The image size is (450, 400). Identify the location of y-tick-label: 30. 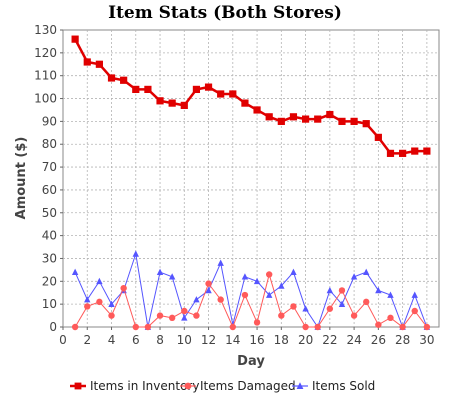
(49, 258).